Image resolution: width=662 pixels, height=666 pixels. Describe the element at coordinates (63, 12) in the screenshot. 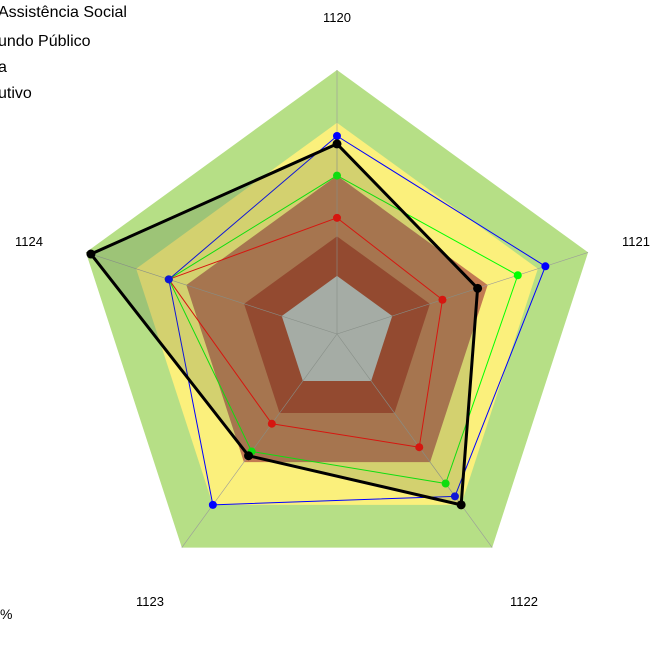

I see `legend-line-1: Assistência Social` at that location.